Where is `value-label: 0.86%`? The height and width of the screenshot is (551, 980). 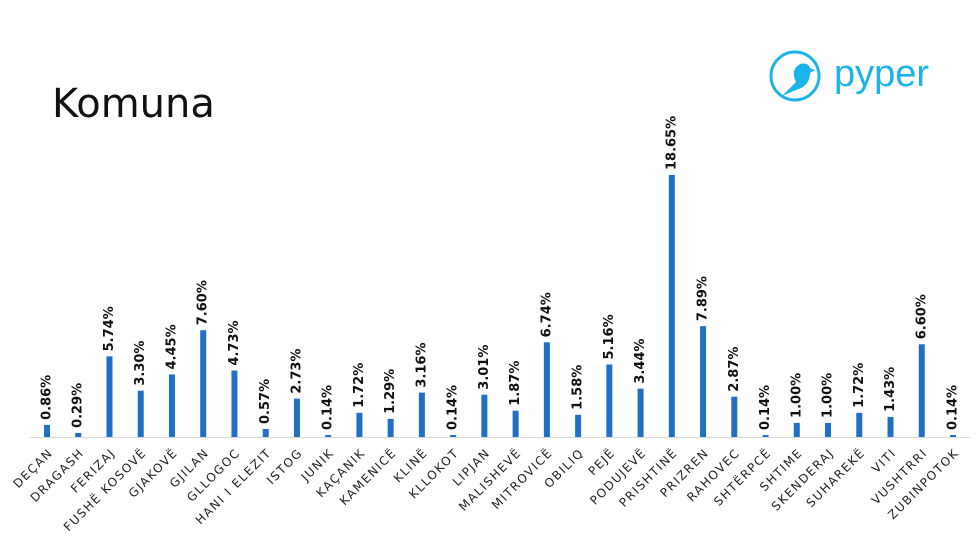
value-label: 0.86% is located at coordinates (47, 397).